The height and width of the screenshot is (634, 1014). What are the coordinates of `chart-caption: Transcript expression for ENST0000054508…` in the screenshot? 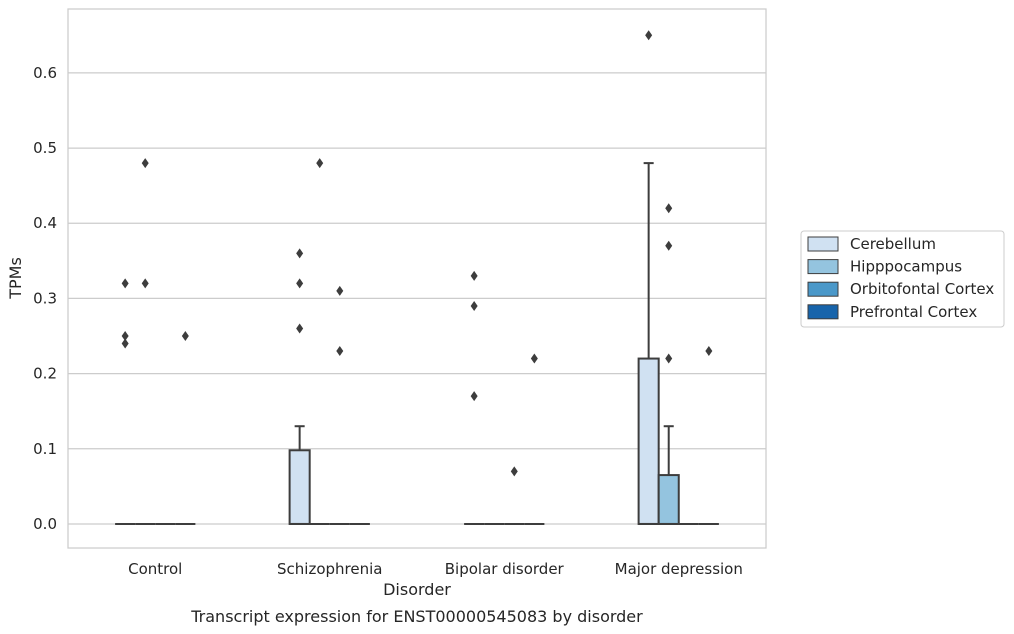 It's located at (416, 616).